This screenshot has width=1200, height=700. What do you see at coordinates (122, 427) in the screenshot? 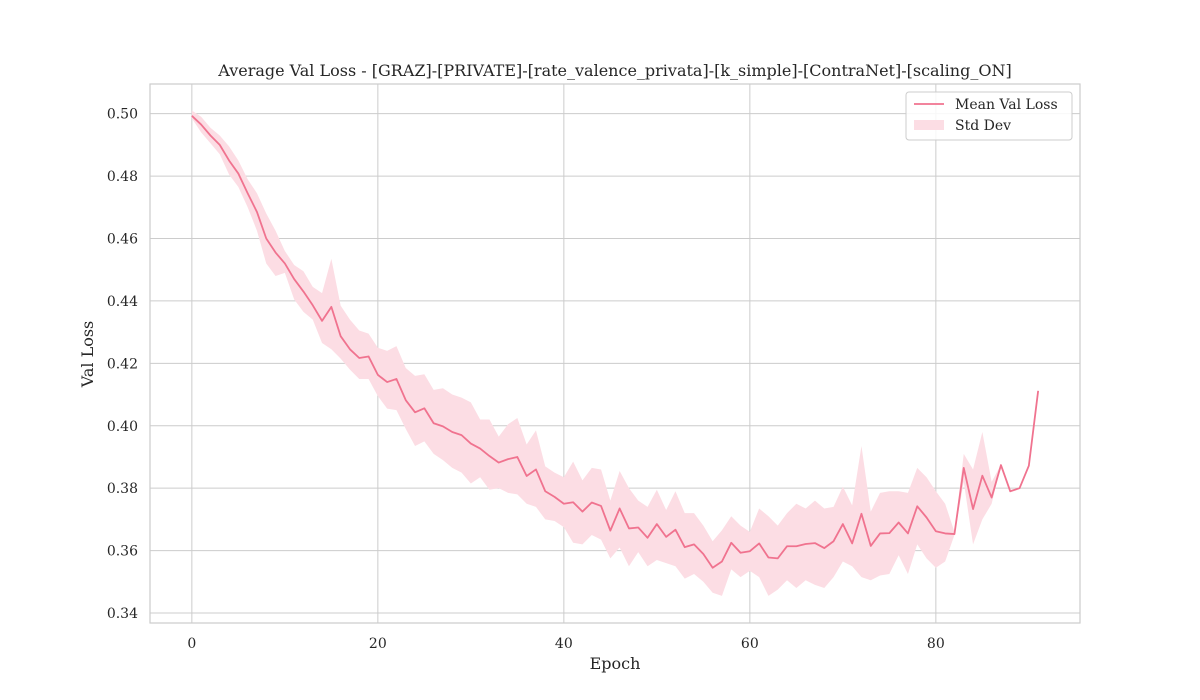
I see `y-tick-label: 0.40` at bounding box center [122, 427].